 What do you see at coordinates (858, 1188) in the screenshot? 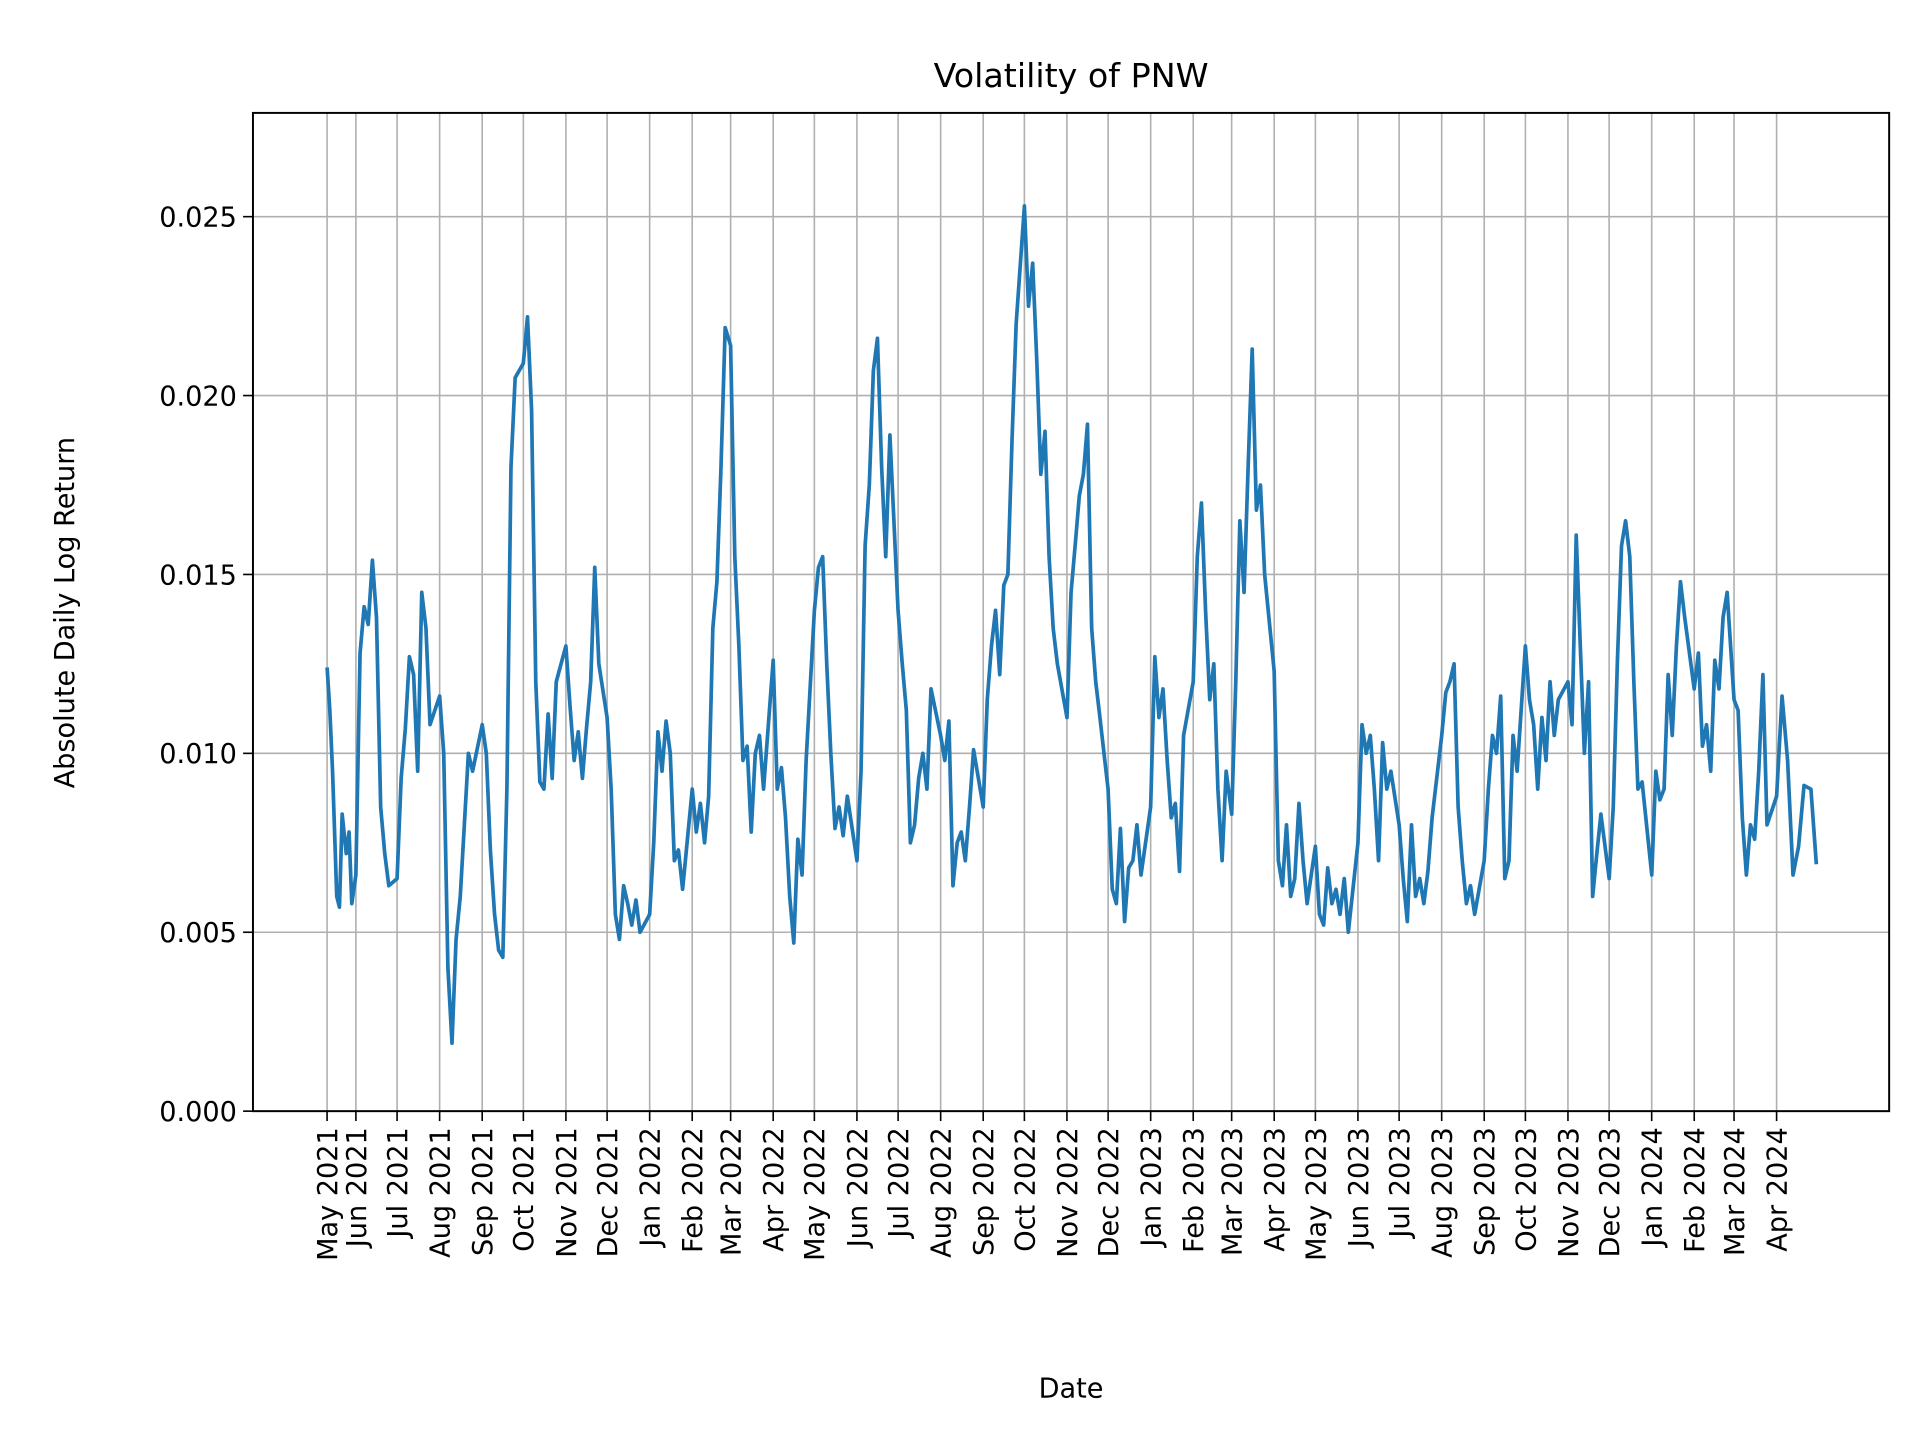
I see `x-tick-label: Jun 2022` at bounding box center [858, 1188].